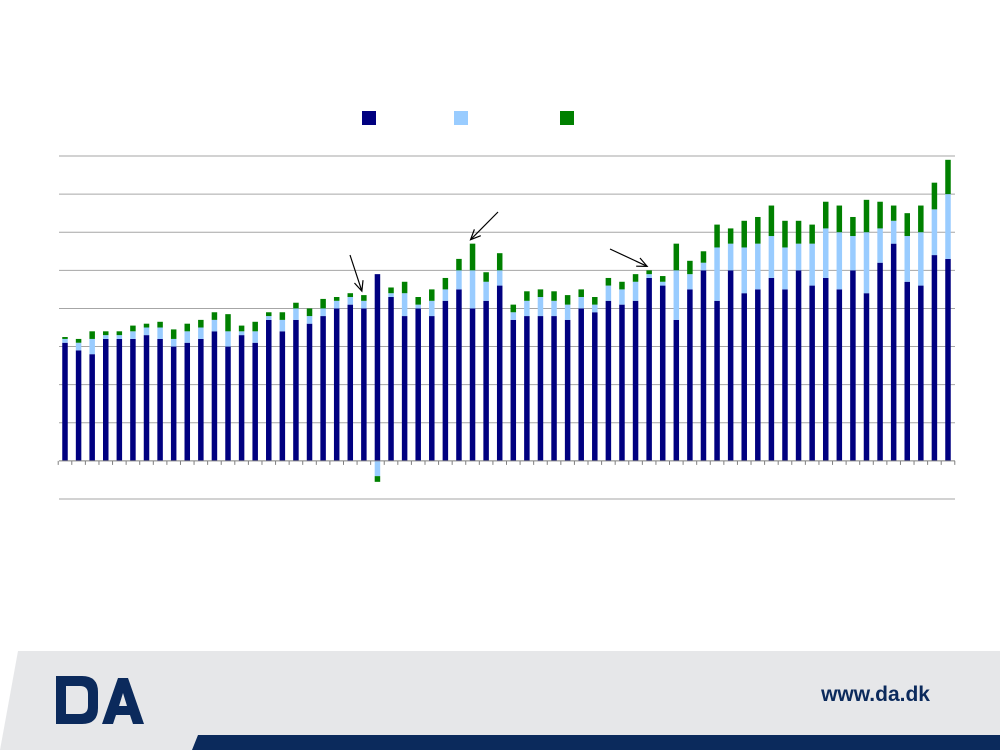 This screenshot has width=1000, height=750. What do you see at coordinates (875, 694) in the screenshot?
I see `footer-url: www.da.dk` at bounding box center [875, 694].